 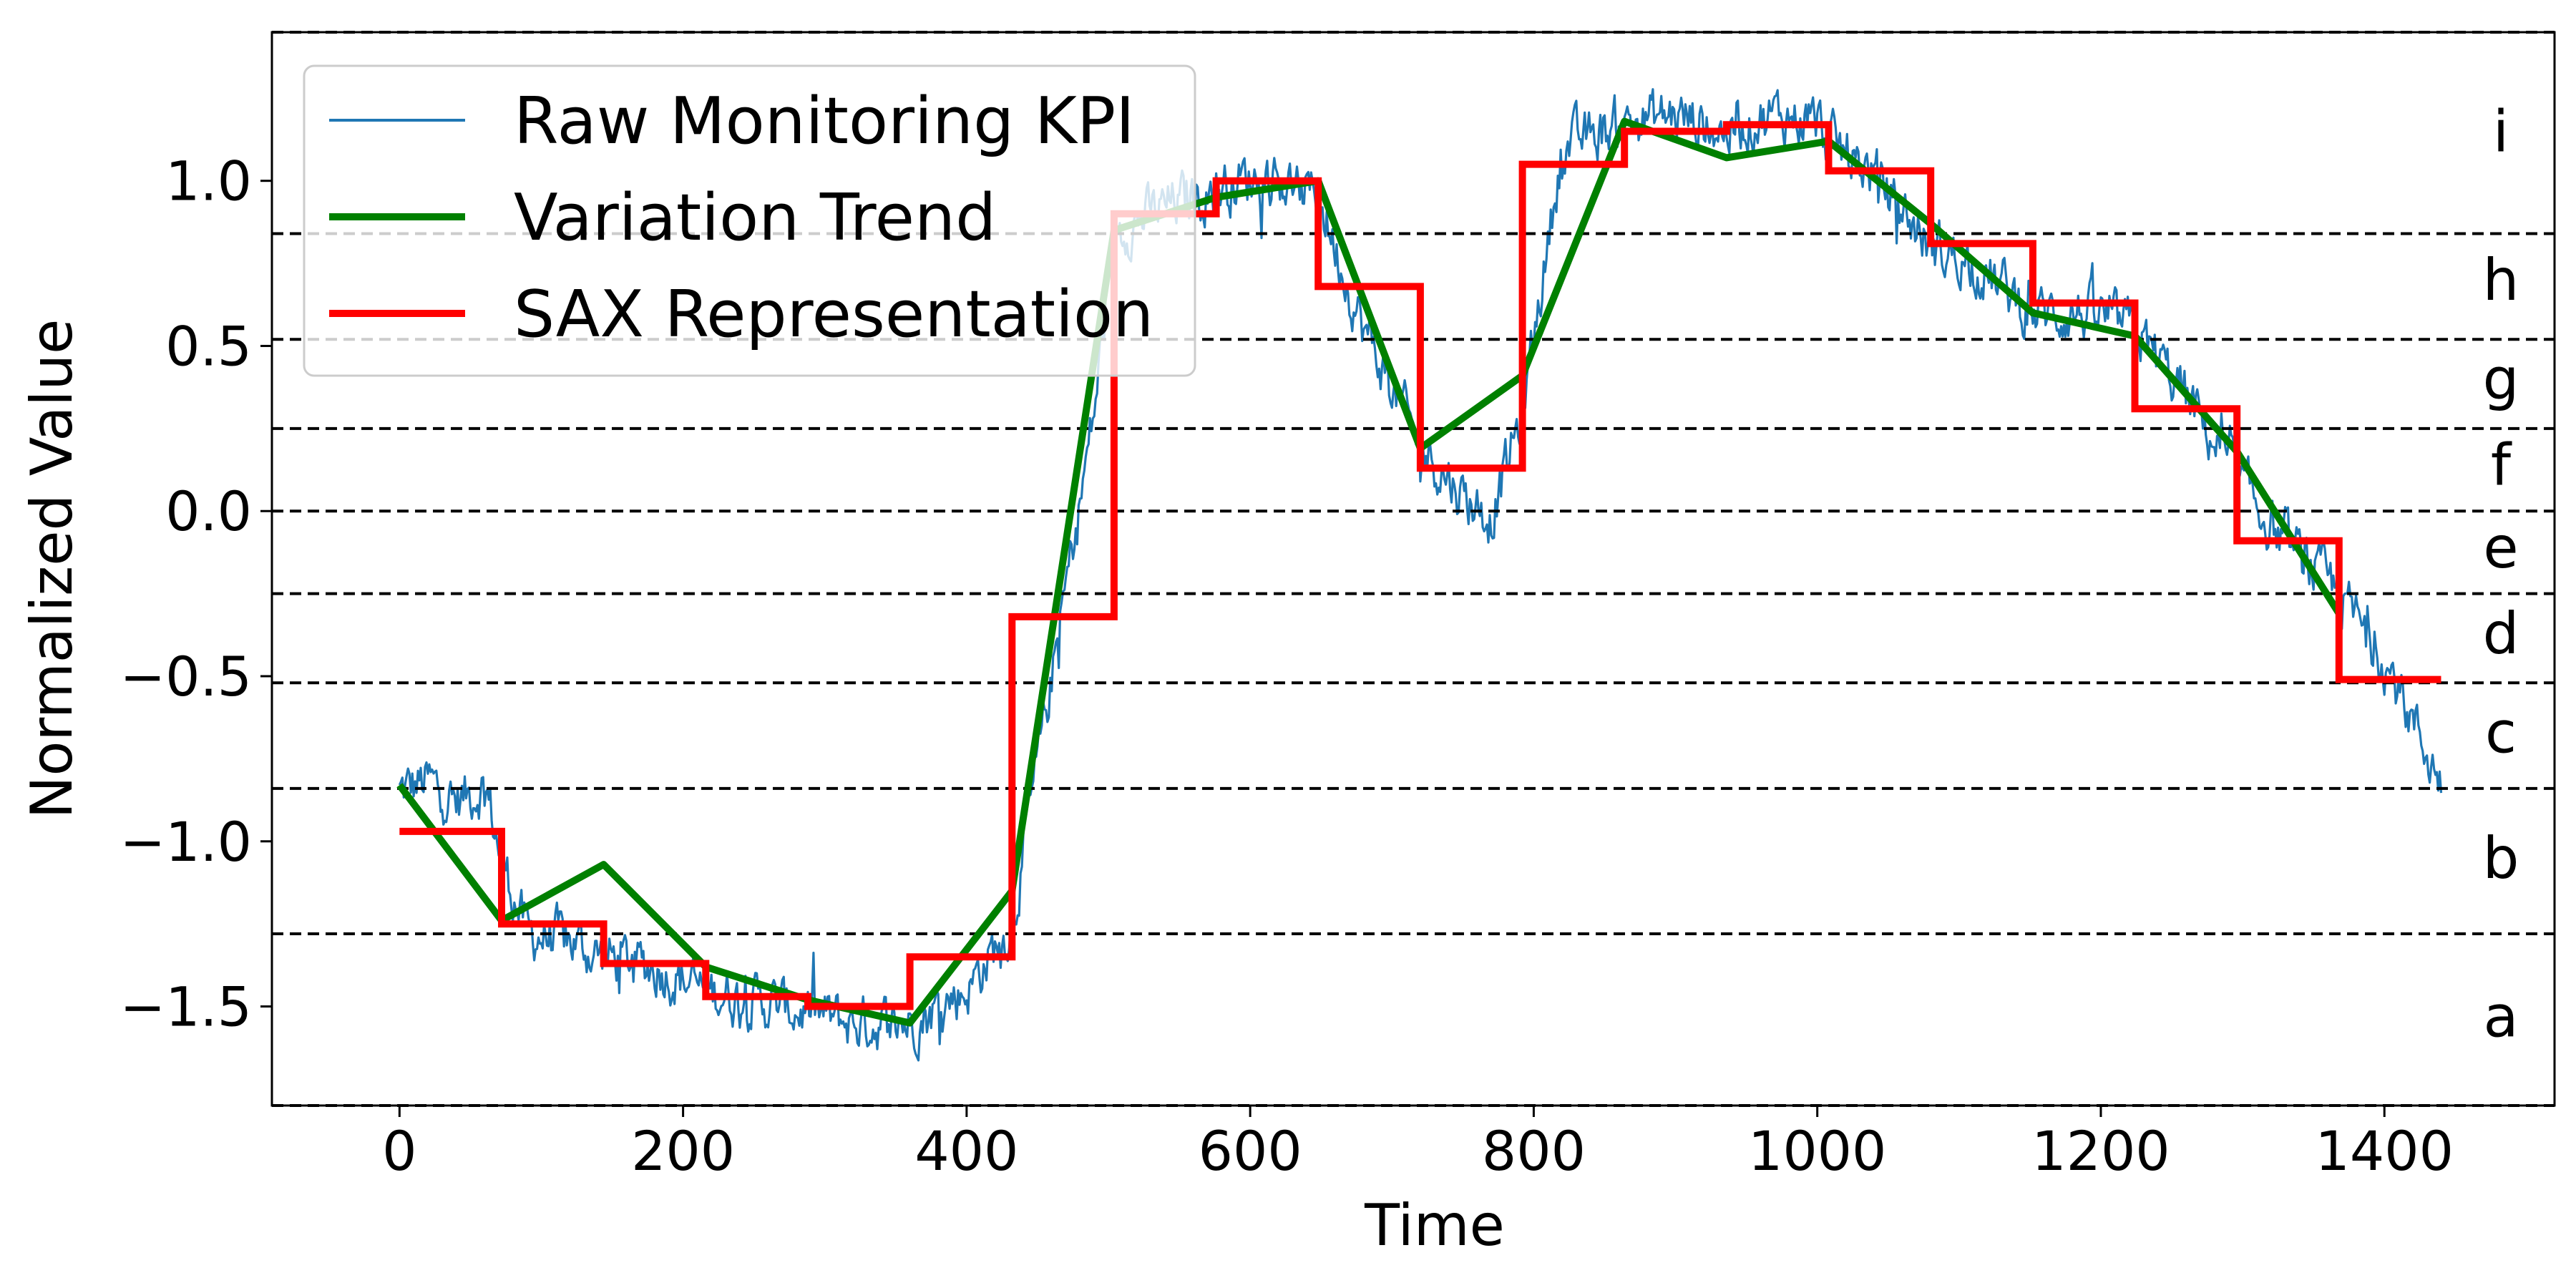 I want to click on legend-label-trend: Variation Trend, so click(x=755, y=217).